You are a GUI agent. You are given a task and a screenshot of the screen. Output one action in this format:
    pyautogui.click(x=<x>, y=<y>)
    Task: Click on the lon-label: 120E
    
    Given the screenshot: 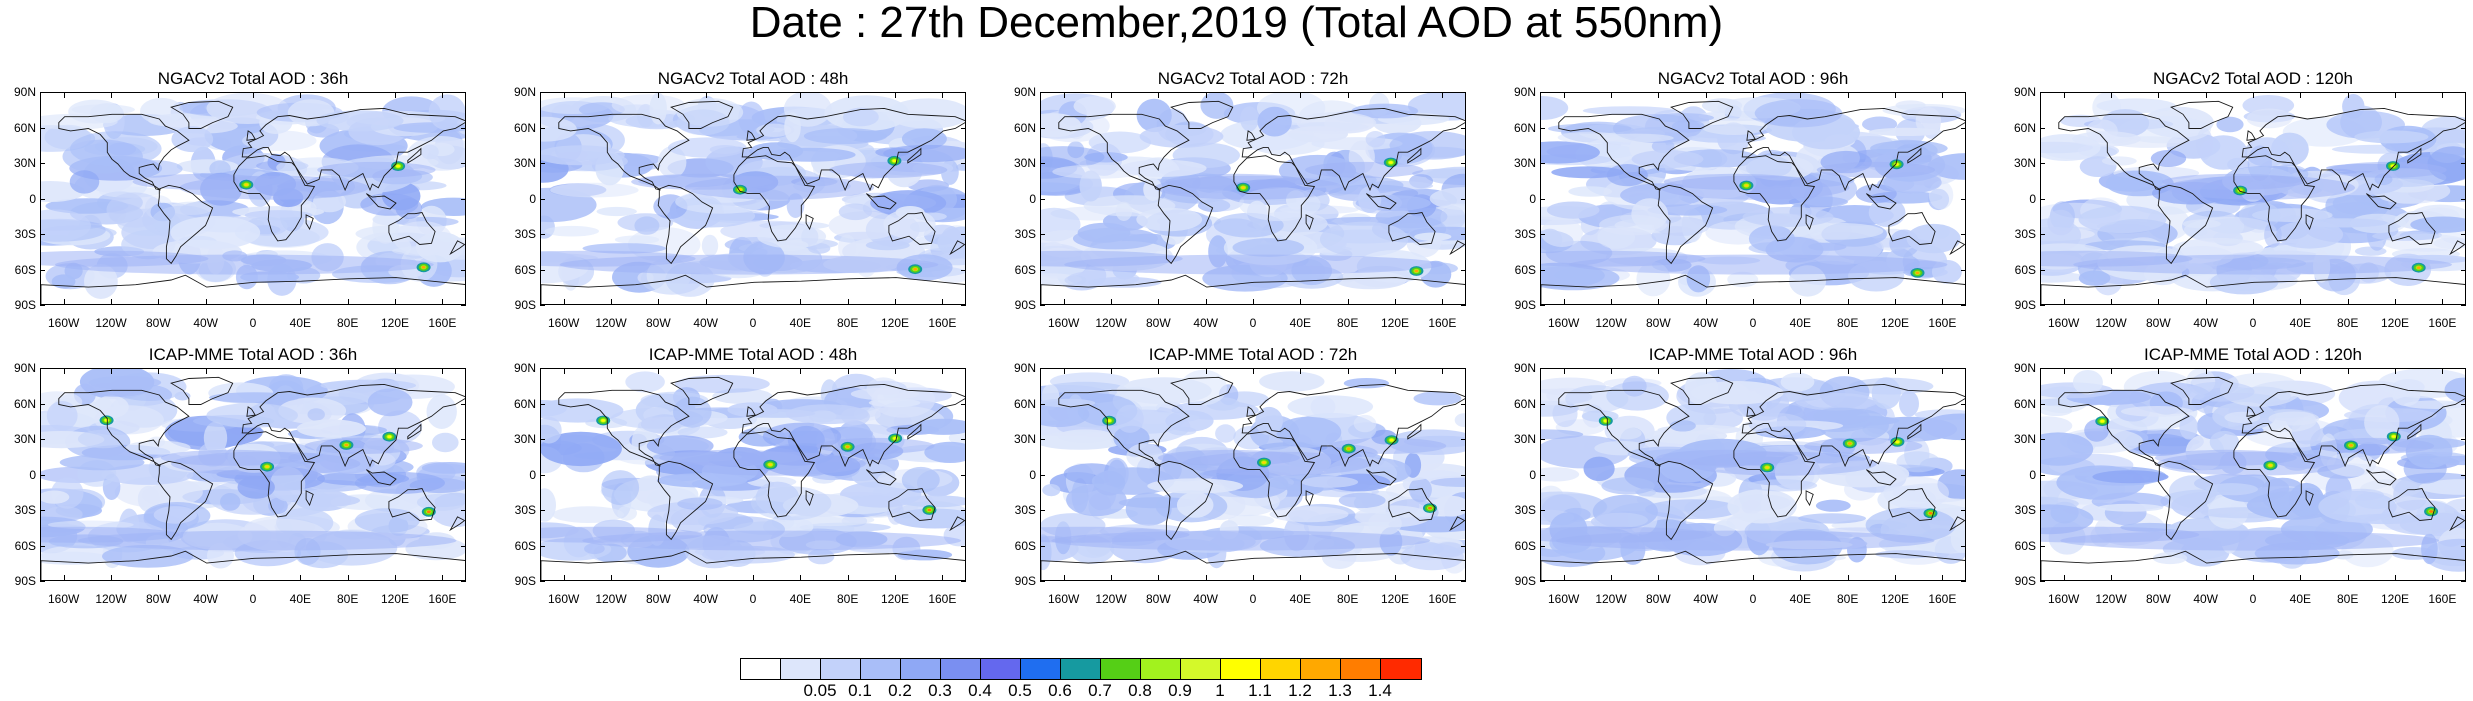 What is the action you would take?
    pyautogui.click(x=1395, y=599)
    